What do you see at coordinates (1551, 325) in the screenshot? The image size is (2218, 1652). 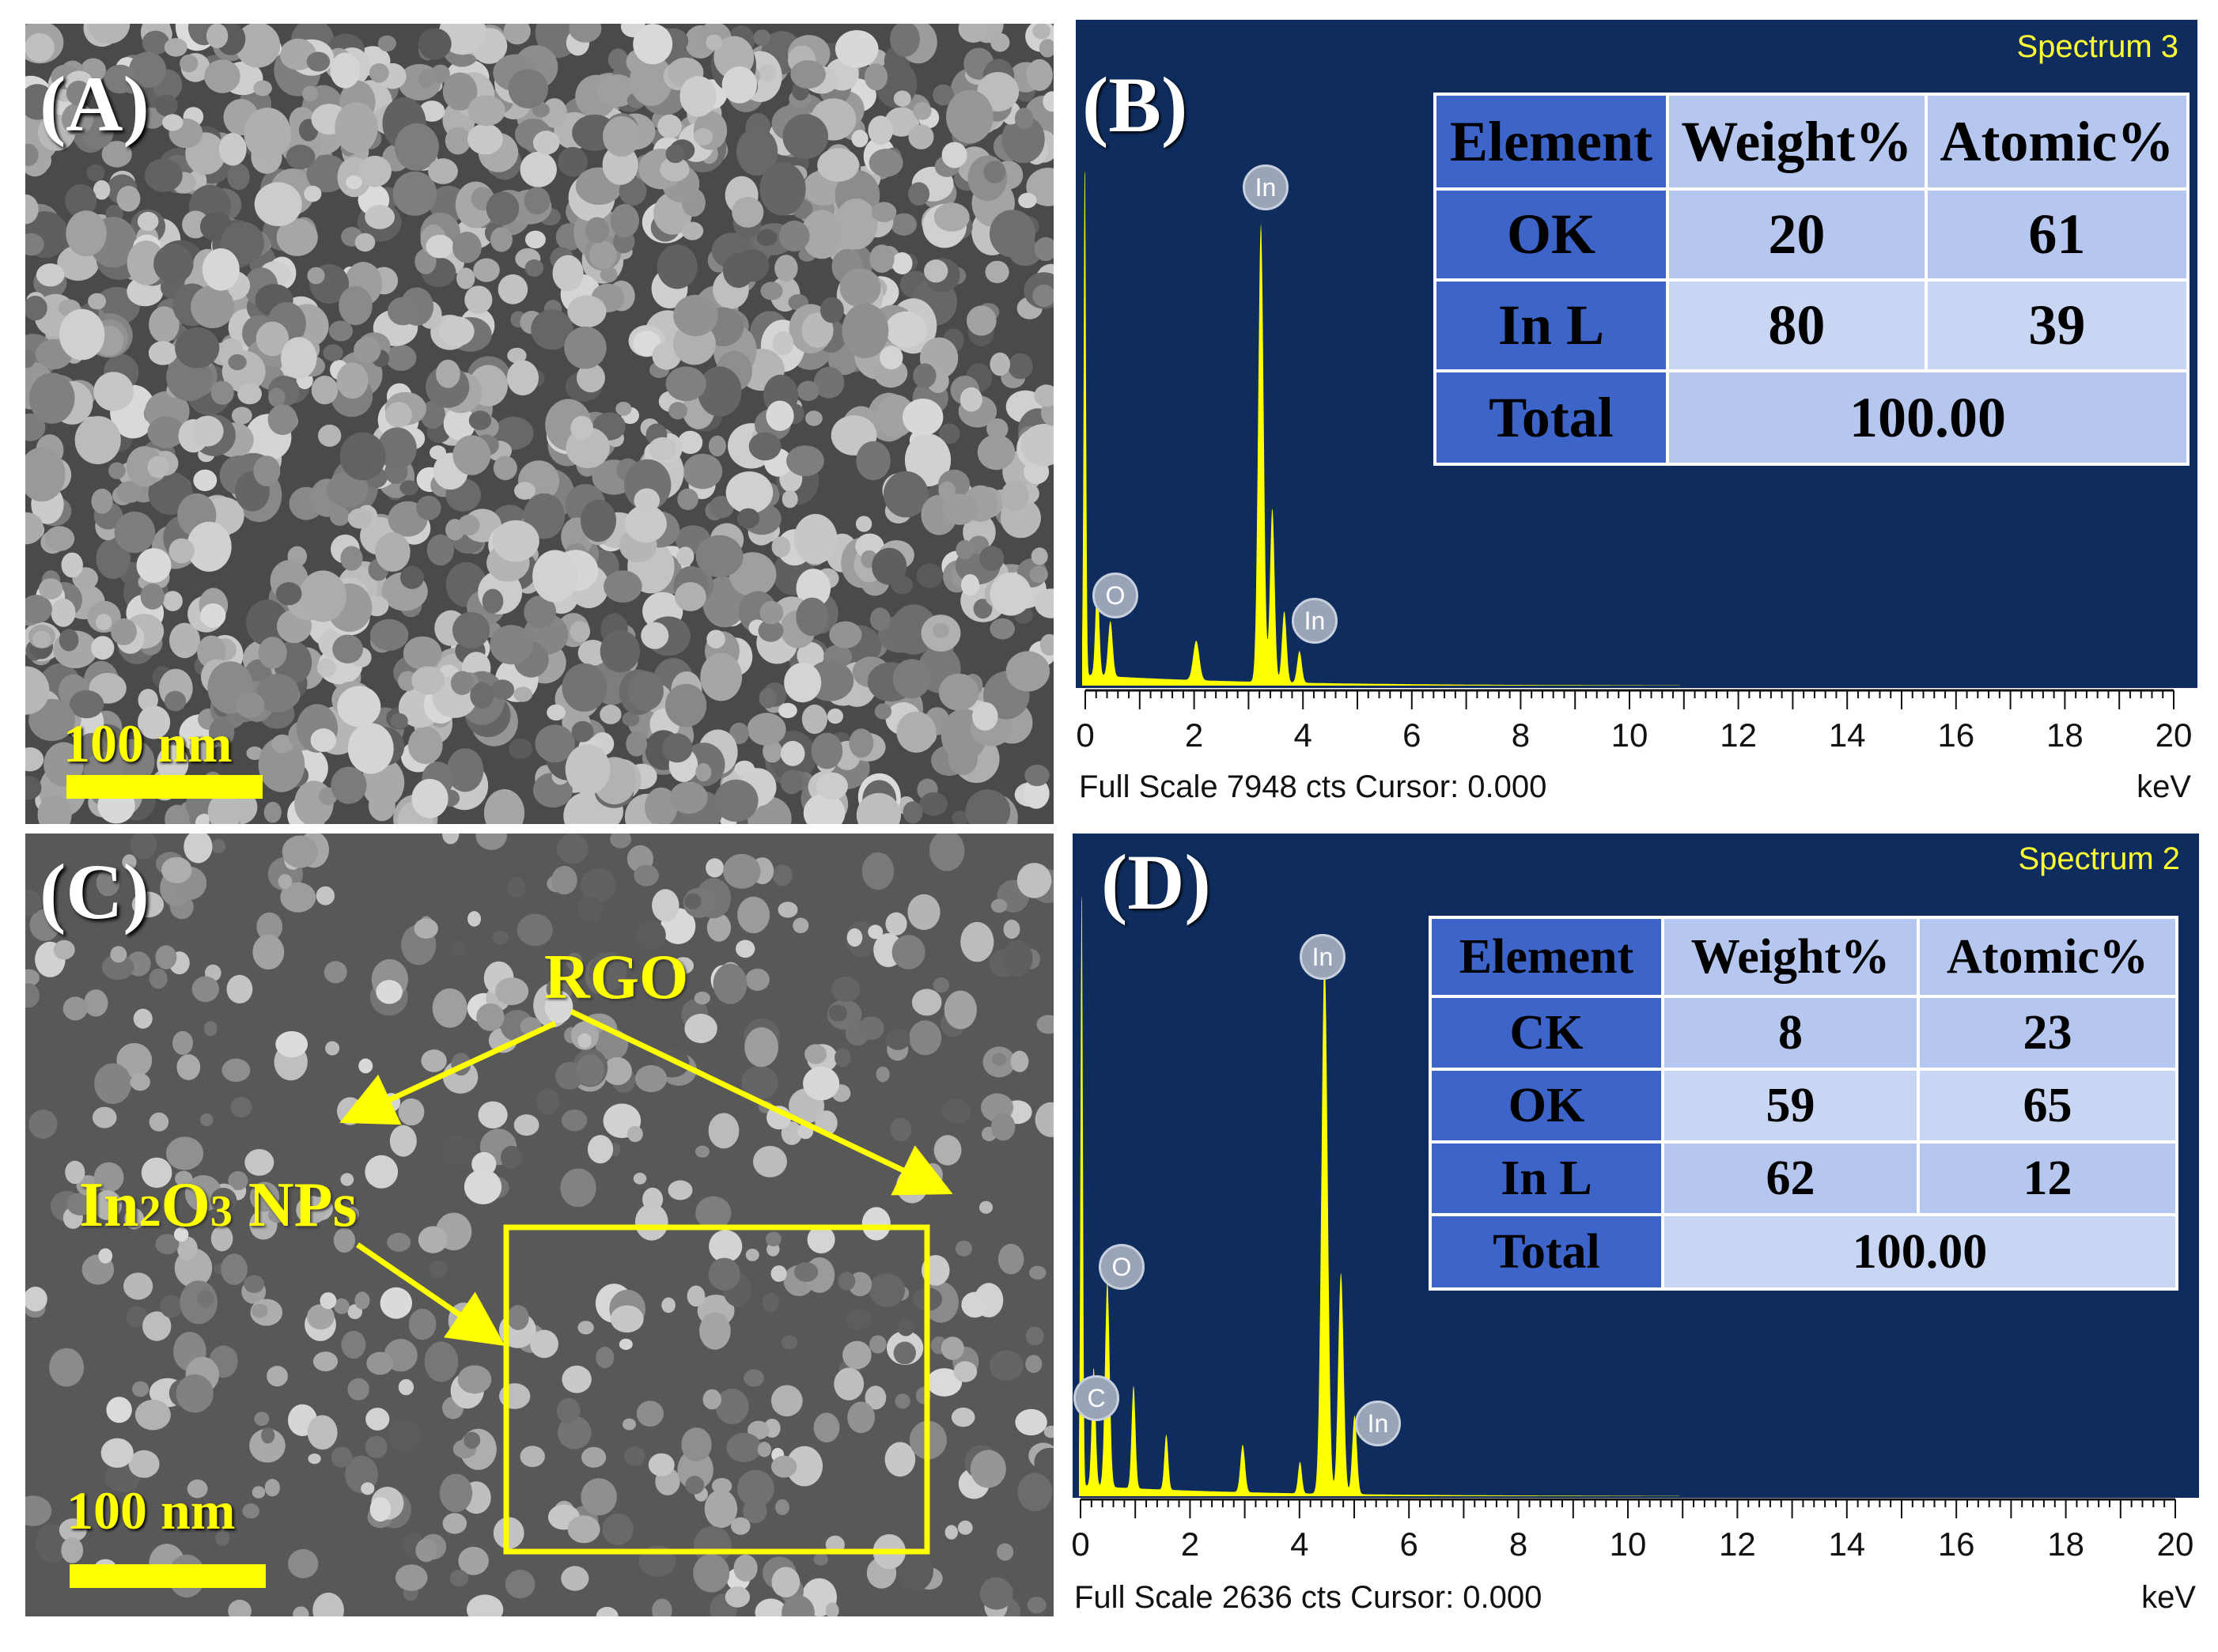 I see `table-row-element: In L` at bounding box center [1551, 325].